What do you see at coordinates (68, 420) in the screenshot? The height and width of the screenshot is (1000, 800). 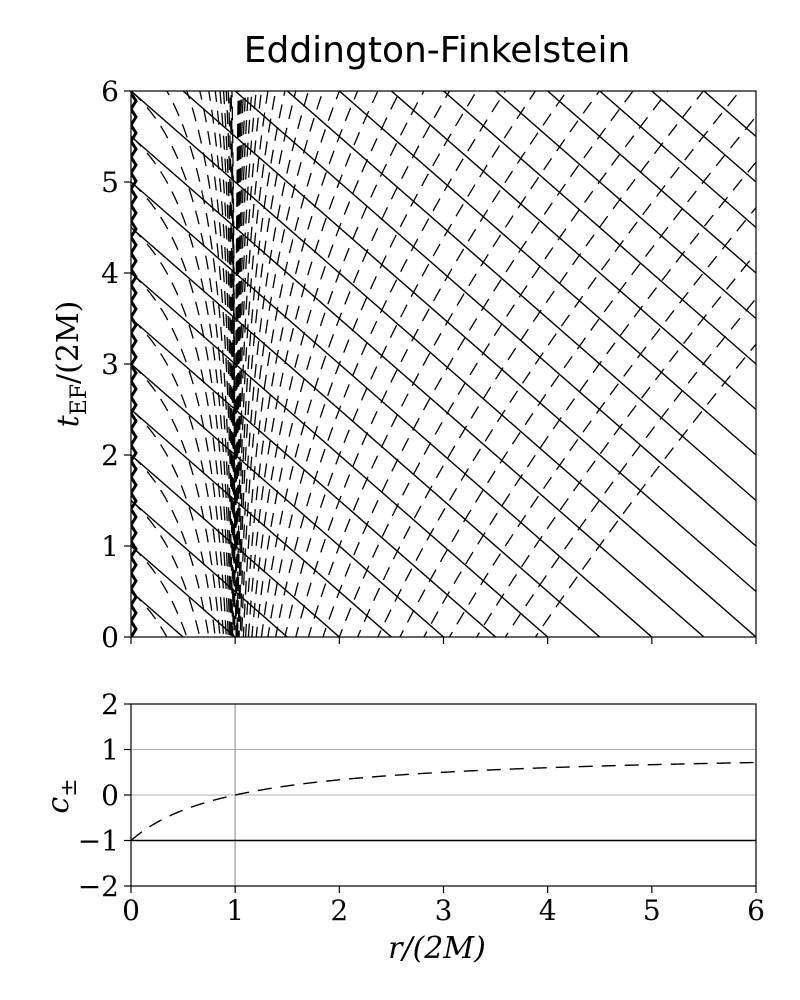 I see `ylabel-t: t` at bounding box center [68, 420].